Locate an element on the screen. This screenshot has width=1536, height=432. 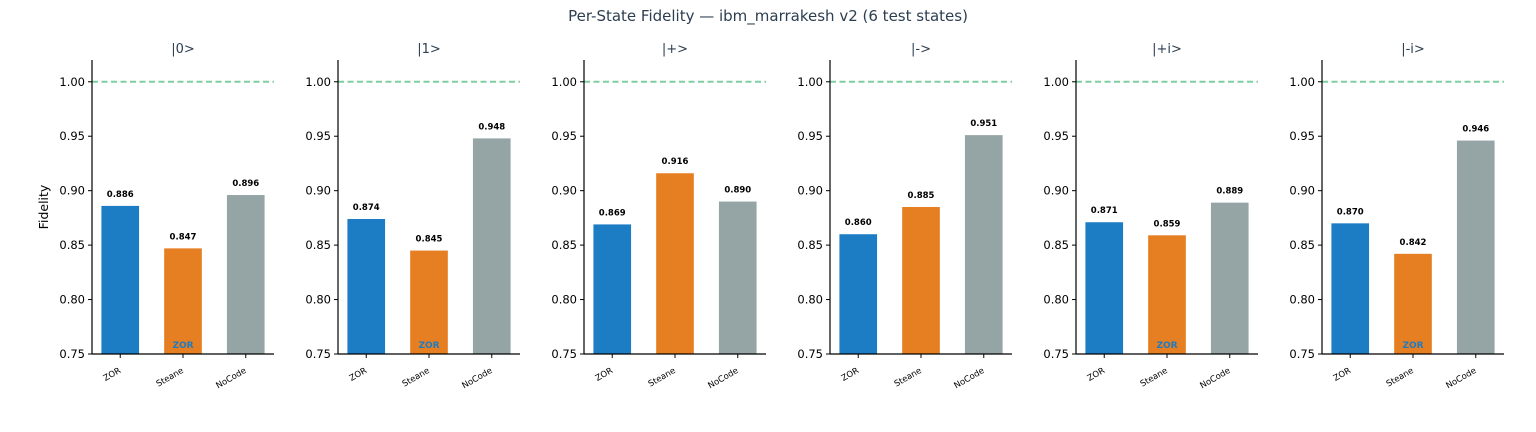
data-label: 0.948 is located at coordinates (491, 127).